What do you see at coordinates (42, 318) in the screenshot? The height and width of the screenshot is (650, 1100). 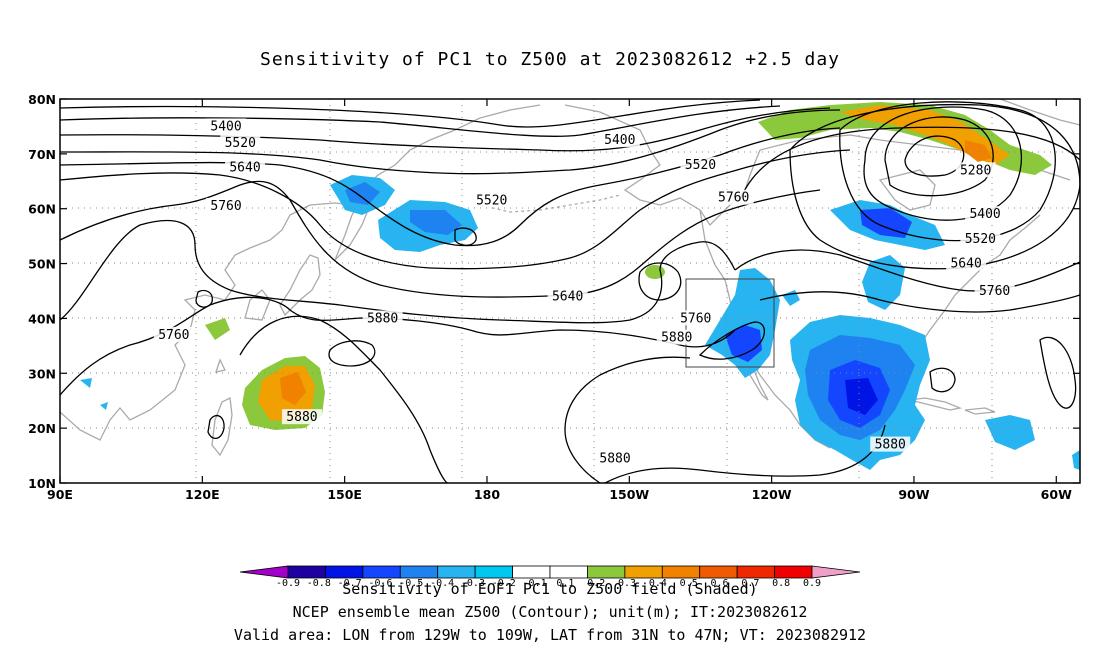 I see `y-tick-label: 40N` at bounding box center [42, 318].